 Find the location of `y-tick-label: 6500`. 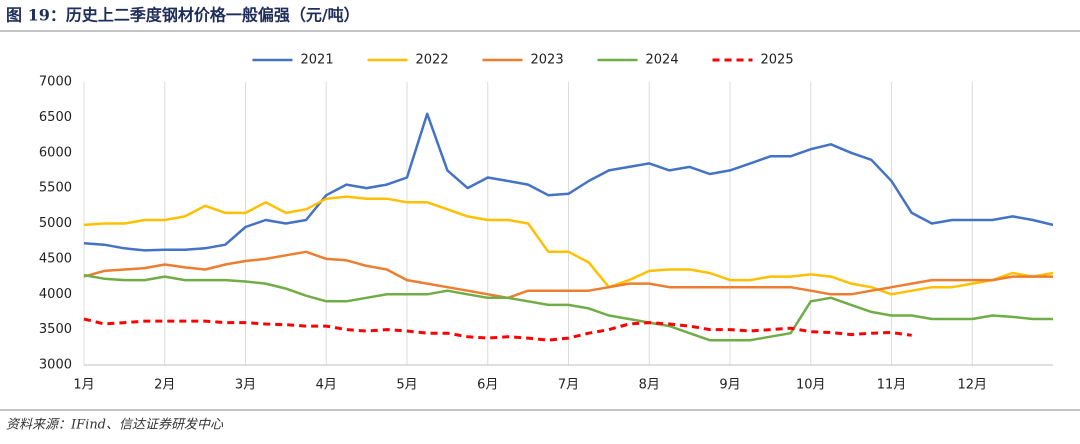

y-tick-label: 6500 is located at coordinates (55, 117).